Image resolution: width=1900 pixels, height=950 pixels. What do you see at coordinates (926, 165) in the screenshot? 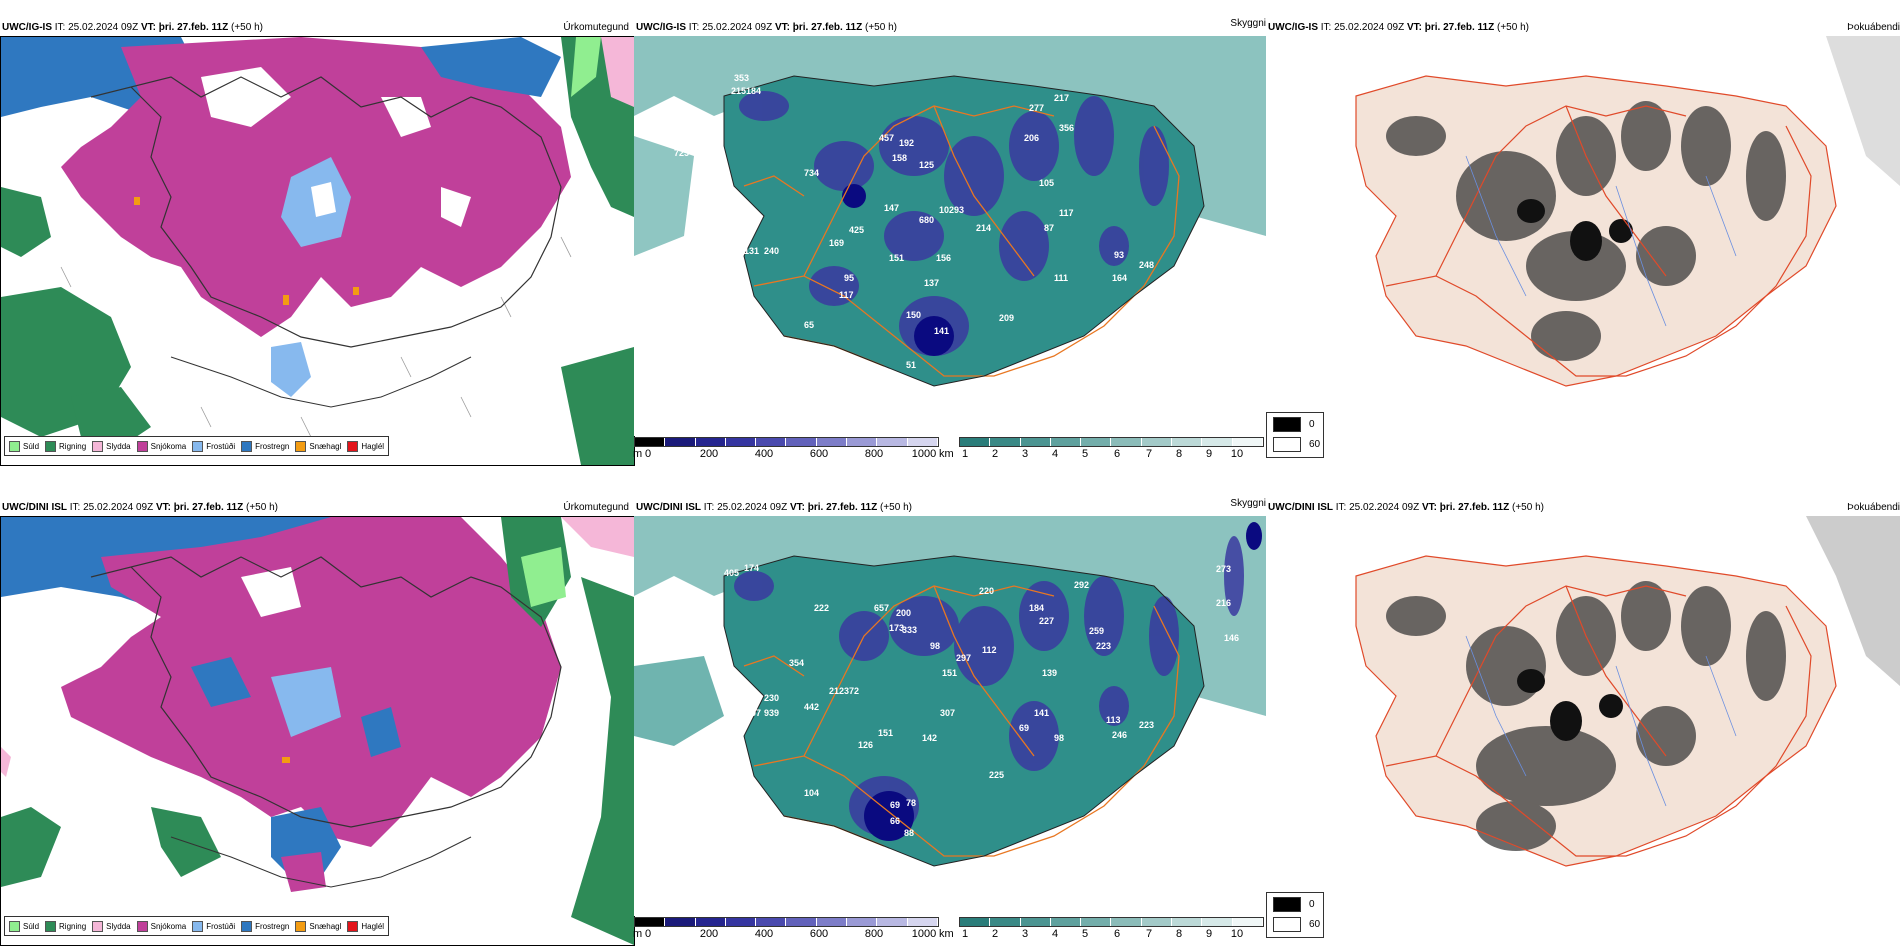
I see `svg-text: 125` at bounding box center [926, 165].